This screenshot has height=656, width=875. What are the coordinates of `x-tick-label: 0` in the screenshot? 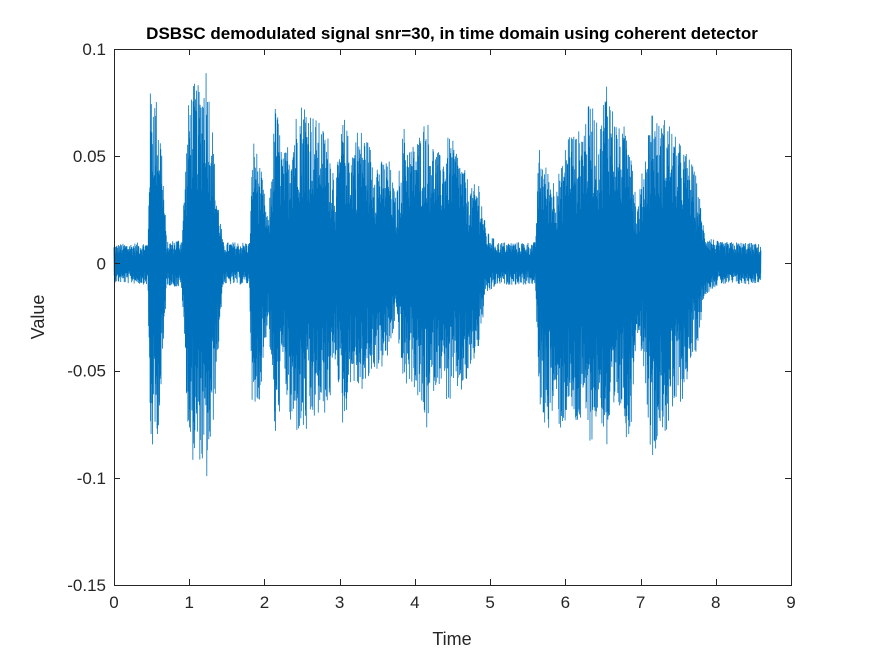 It's located at (113, 602).